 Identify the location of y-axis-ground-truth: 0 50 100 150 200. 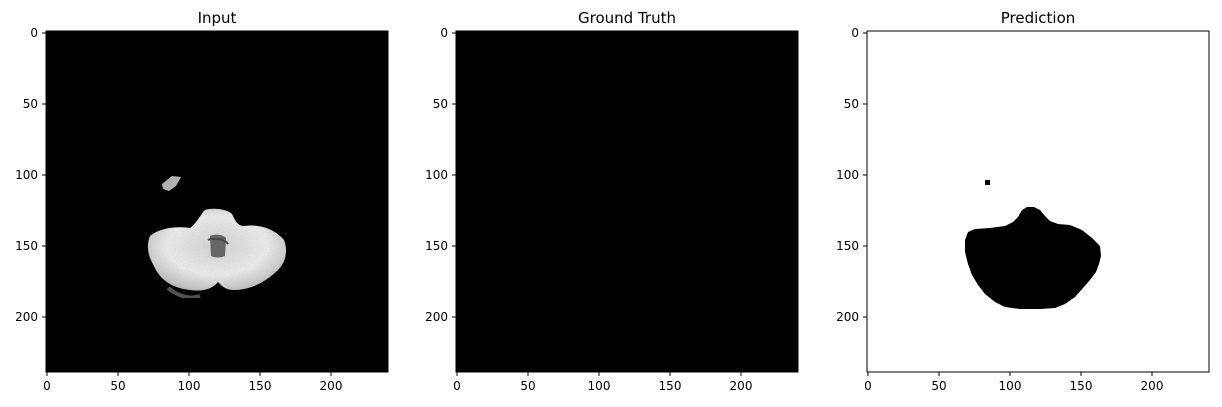
(440, 175).